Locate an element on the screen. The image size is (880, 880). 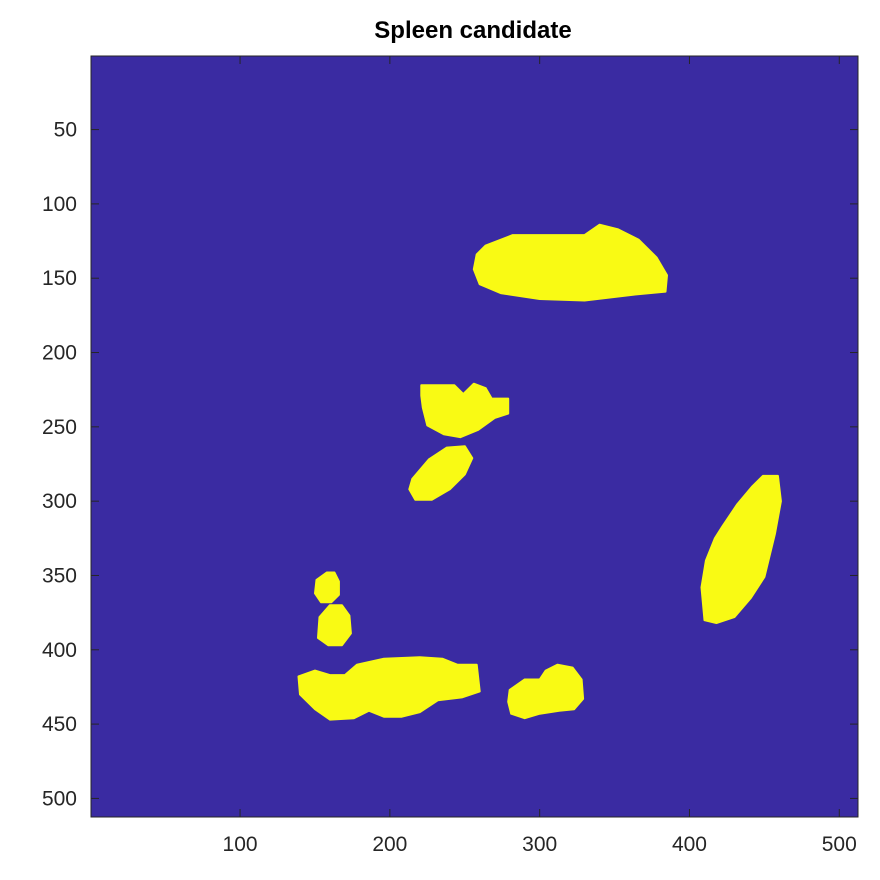
y-tick-label: 400 is located at coordinates (59, 650).